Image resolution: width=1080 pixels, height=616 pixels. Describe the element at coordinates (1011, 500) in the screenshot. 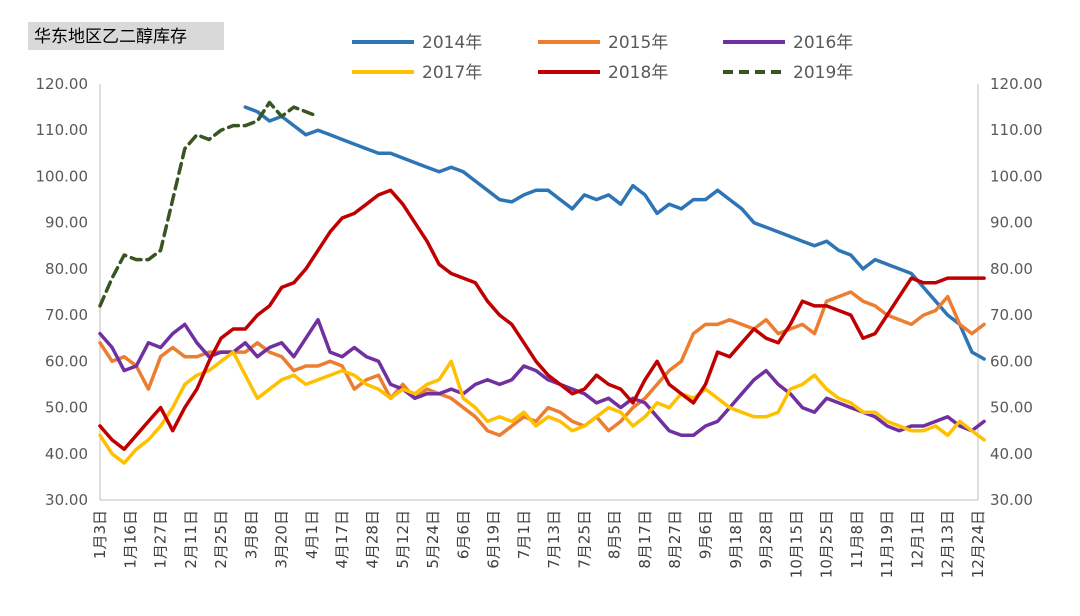

I see `y-tick-label-right: 30.00` at that location.